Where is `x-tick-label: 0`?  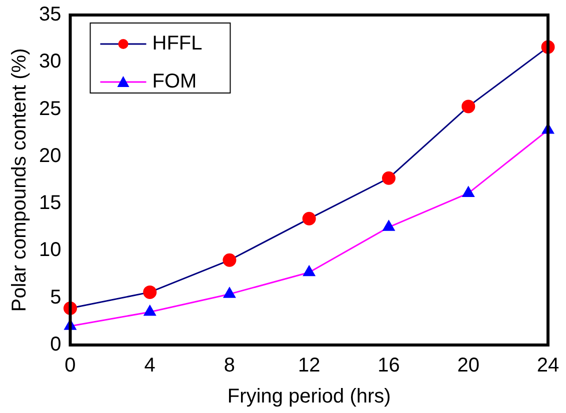 x-tick-label: 0 is located at coordinates (70, 365).